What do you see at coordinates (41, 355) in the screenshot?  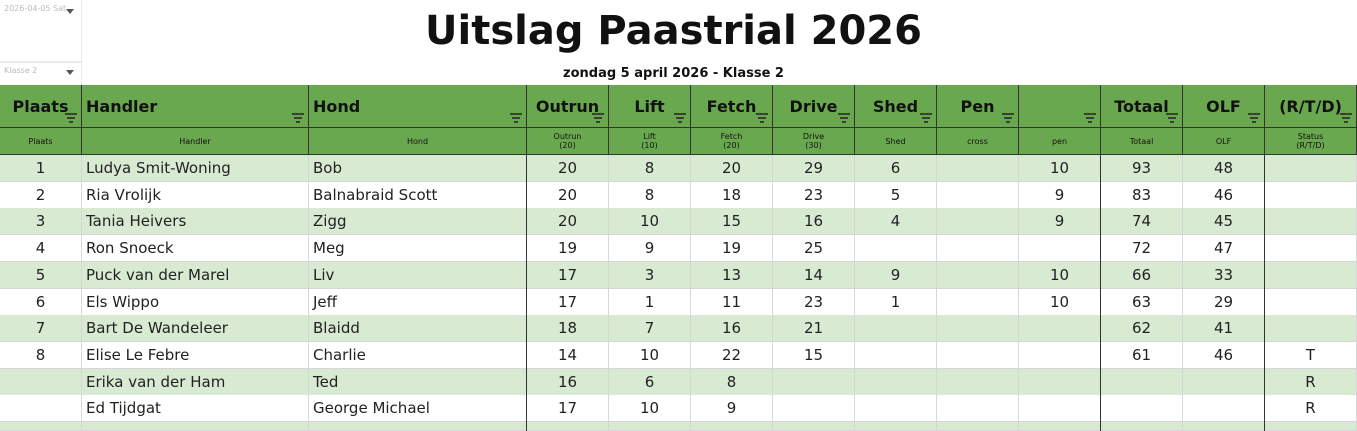 I see `table-cell: 8` at bounding box center [41, 355].